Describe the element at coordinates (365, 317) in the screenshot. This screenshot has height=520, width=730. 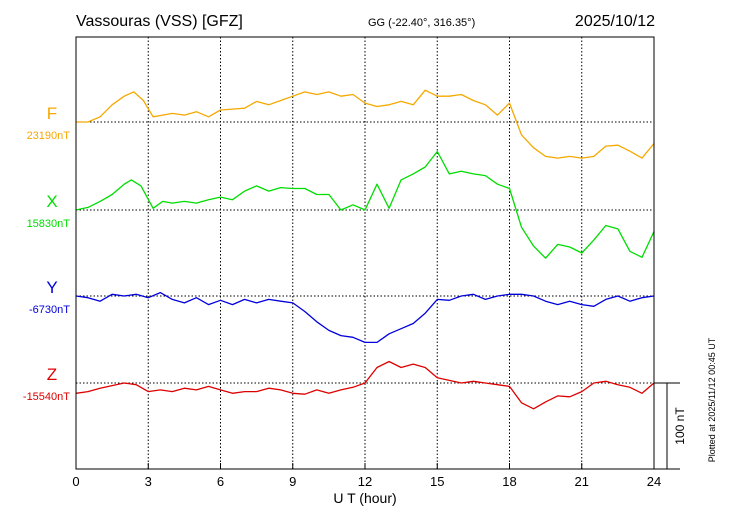
I see `series-line-Y` at that location.